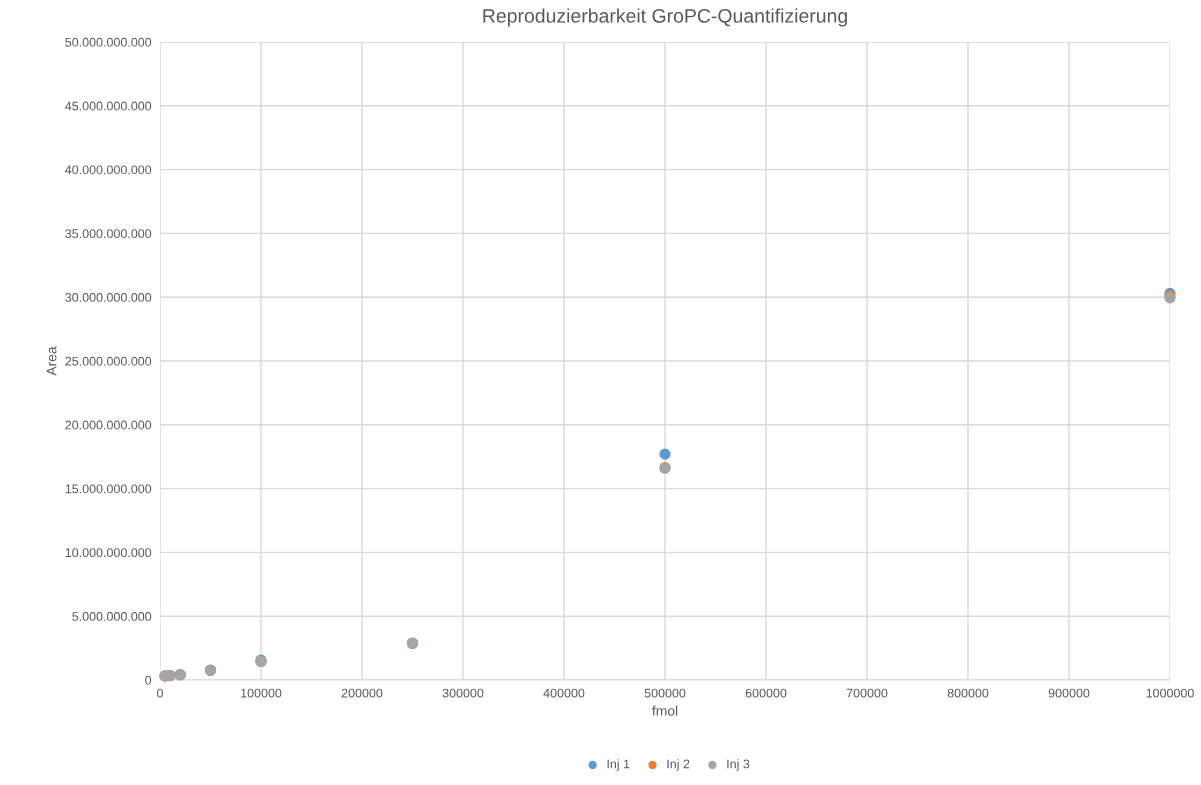  What do you see at coordinates (108, 553) in the screenshot?
I see `y-tick-label: 10.000.000.000` at bounding box center [108, 553].